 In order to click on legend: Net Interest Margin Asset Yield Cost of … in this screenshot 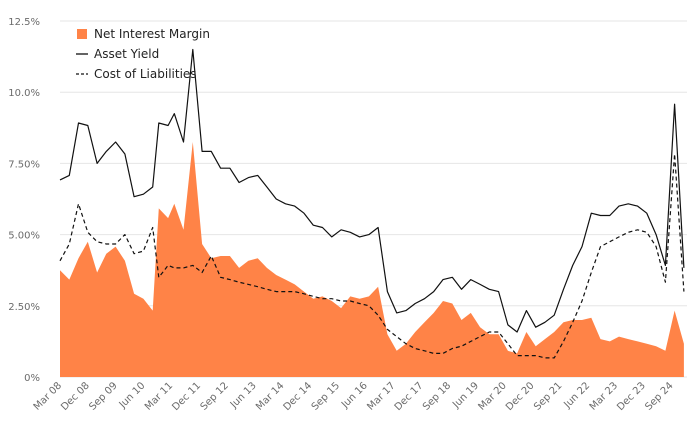, I will do `click(143, 54)`.